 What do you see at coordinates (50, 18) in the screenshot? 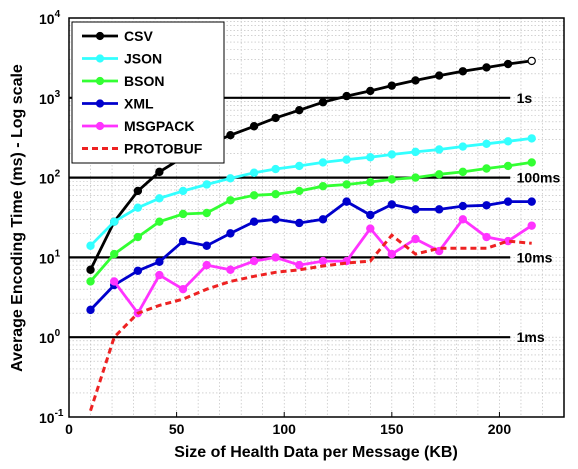
I see `y-tick-label: 10⁴` at bounding box center [50, 18].